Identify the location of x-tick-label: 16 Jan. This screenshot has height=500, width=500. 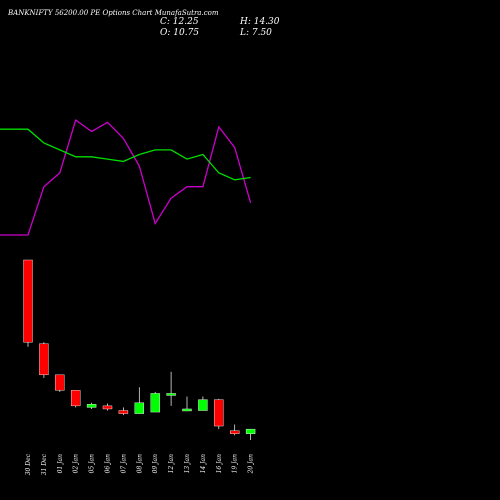
(219, 464).